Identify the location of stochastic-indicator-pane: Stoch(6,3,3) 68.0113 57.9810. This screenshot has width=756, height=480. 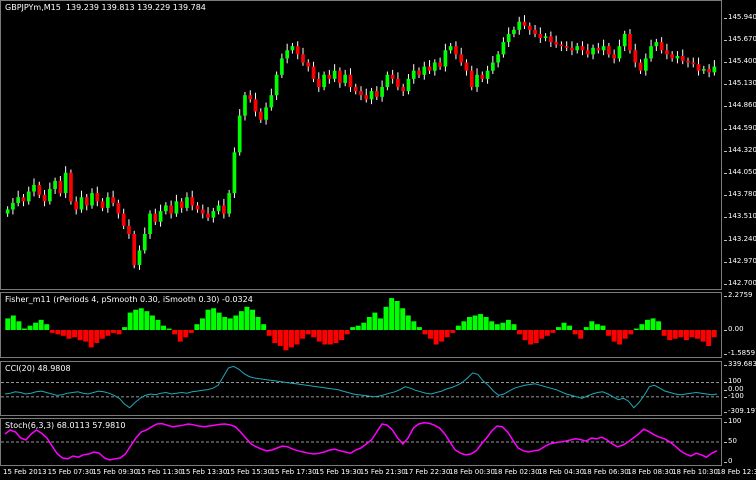
(361, 442).